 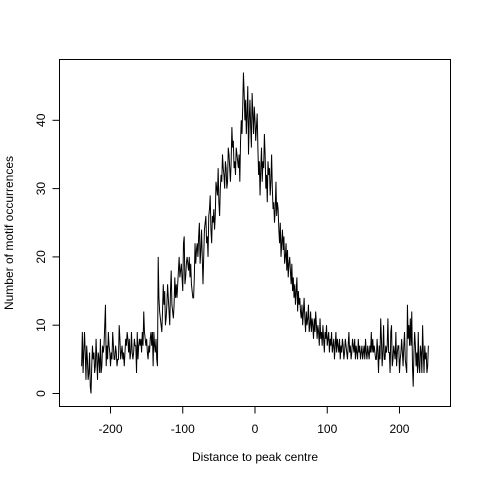 What do you see at coordinates (111, 429) in the screenshot?
I see `x-tick-label: -200` at bounding box center [111, 429].